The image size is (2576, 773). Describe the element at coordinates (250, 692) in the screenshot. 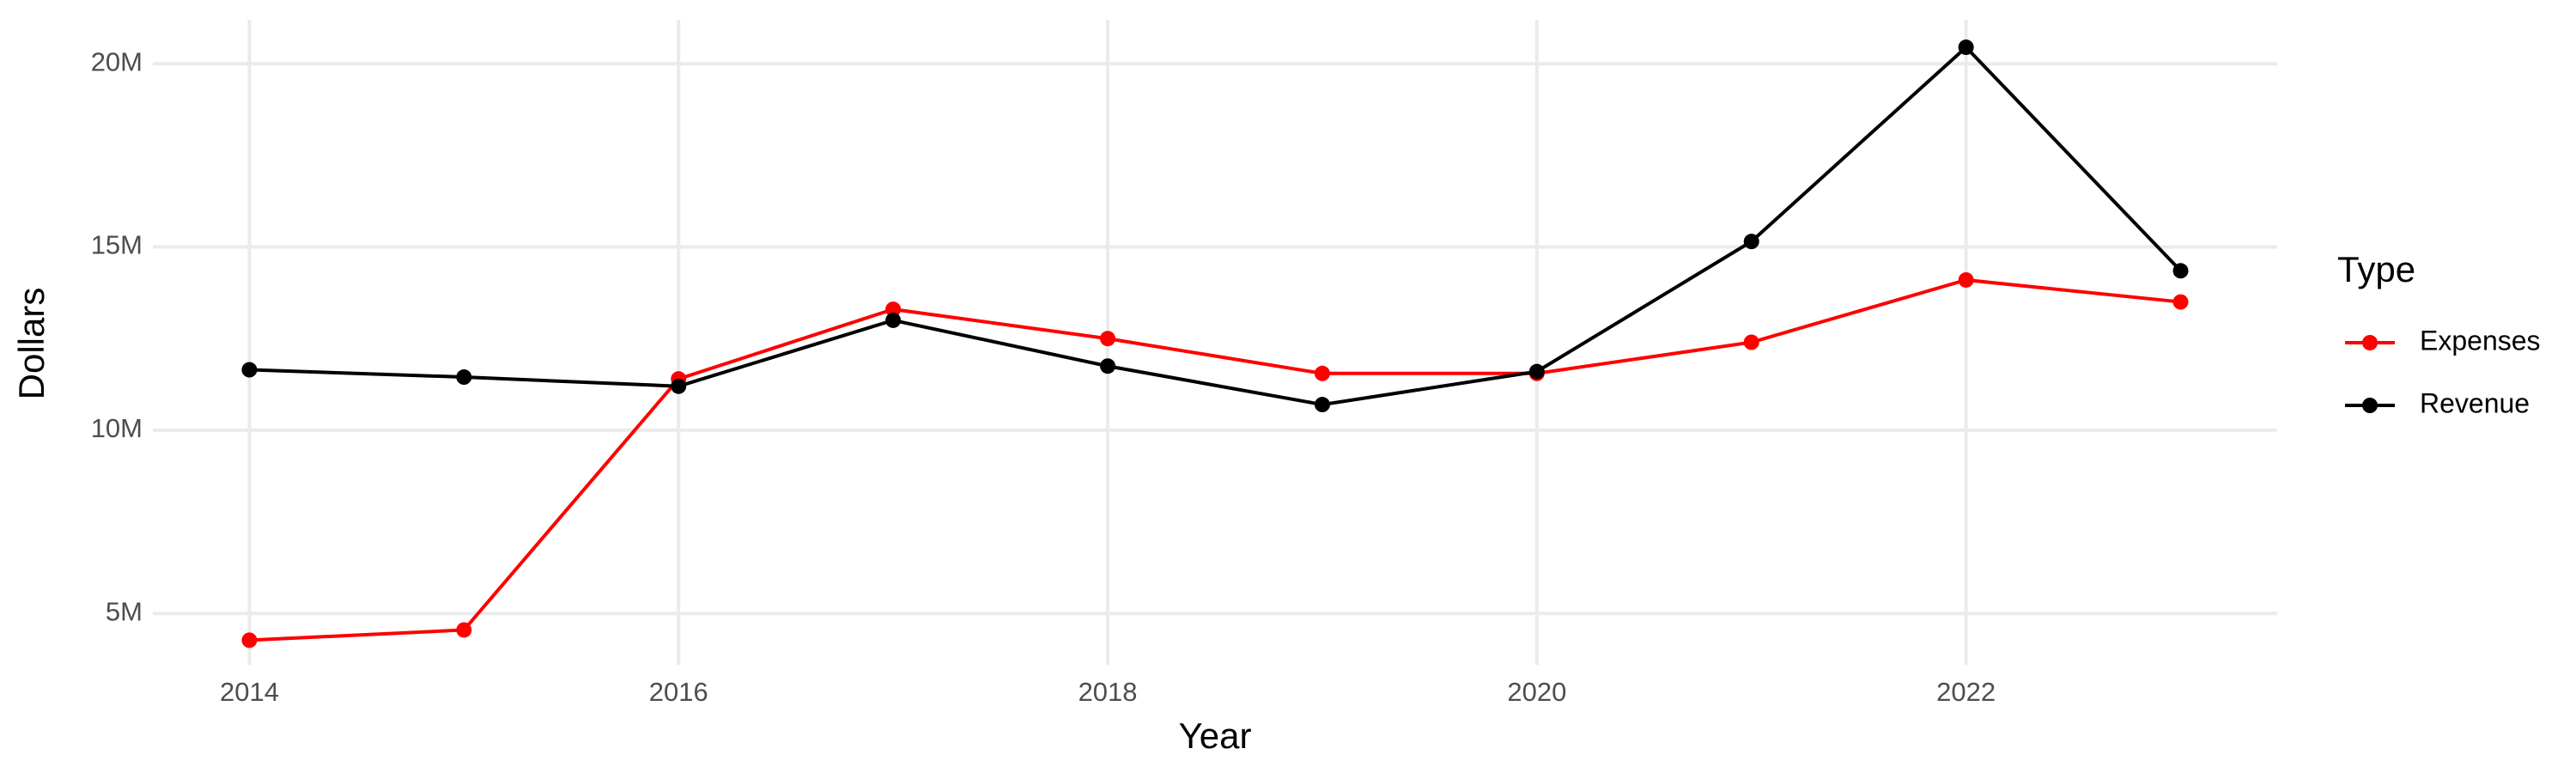

I see `x-tick-label: 2014` at that location.